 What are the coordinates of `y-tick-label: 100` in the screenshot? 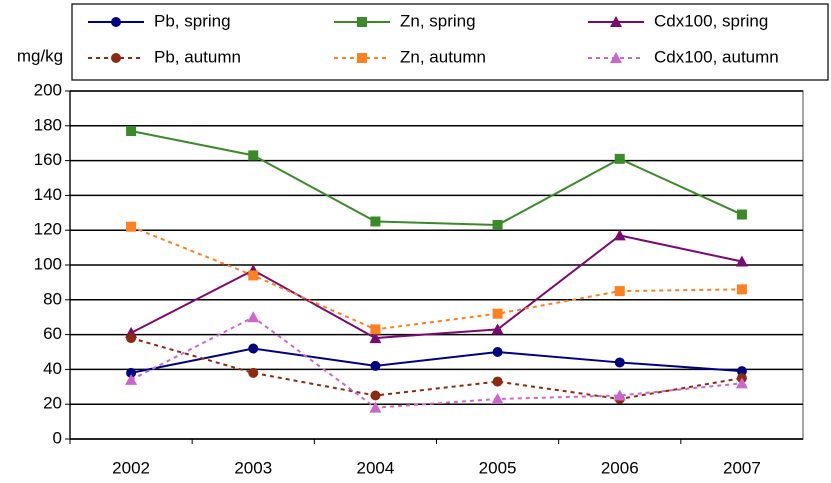 It's located at (48, 263).